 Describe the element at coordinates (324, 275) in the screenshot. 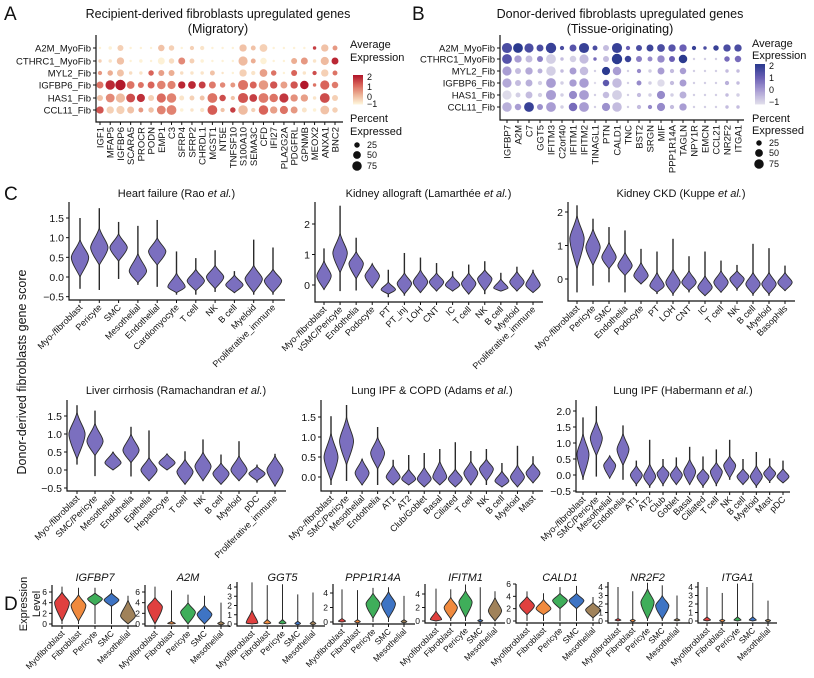

I see `violin-Myo-/fibroblast` at that location.